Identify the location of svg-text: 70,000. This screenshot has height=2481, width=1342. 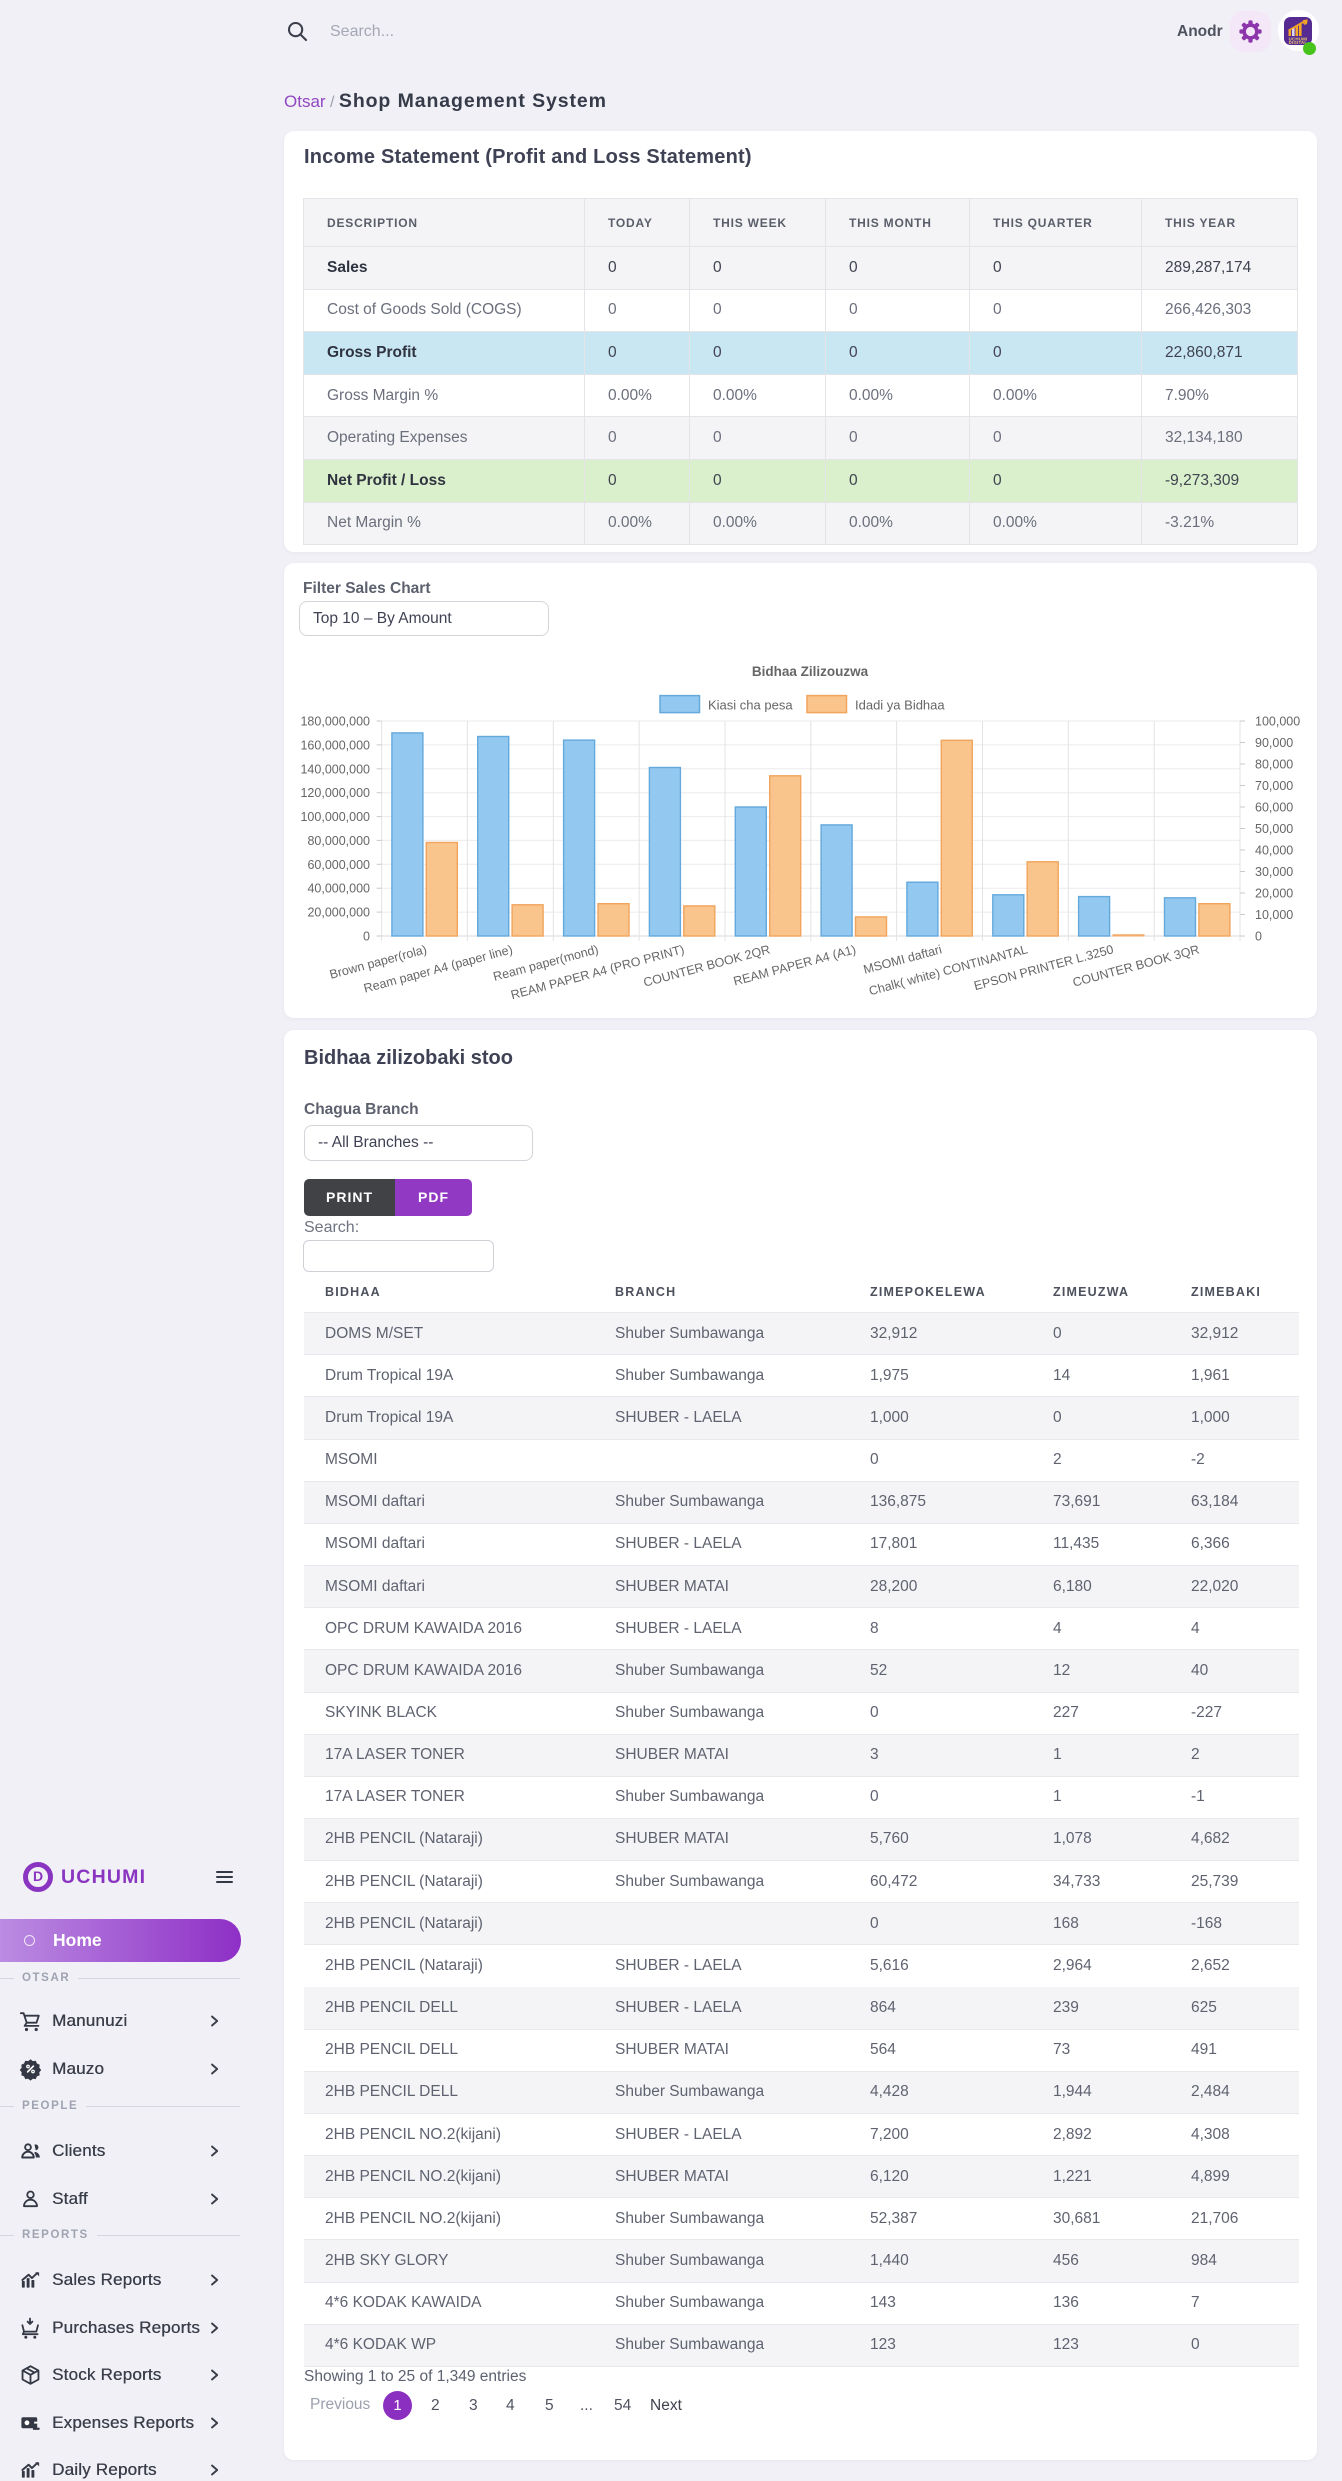
(1274, 786).